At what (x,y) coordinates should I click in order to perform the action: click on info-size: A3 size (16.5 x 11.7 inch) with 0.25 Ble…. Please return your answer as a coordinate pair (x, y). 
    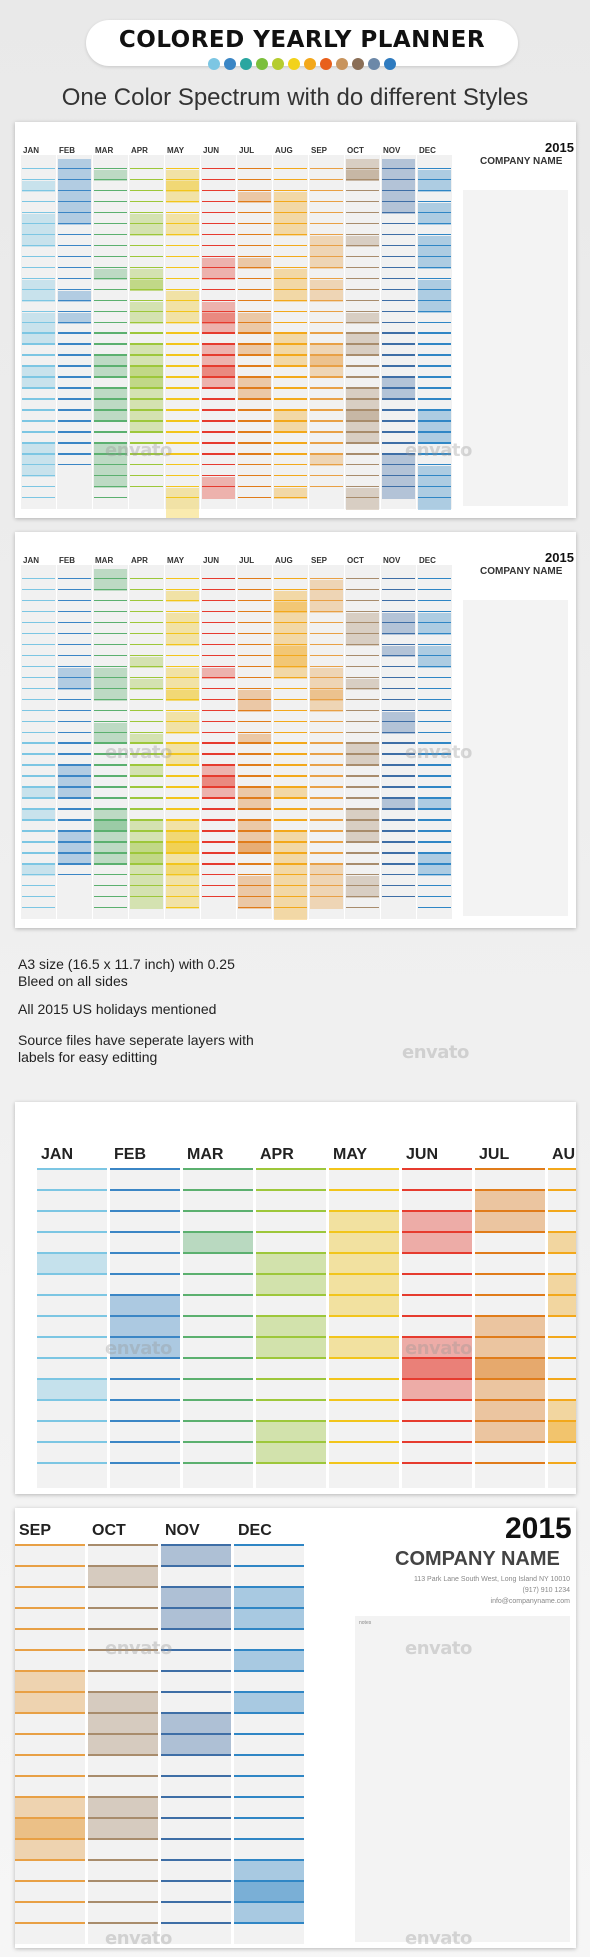
    Looking at the image, I should click on (126, 972).